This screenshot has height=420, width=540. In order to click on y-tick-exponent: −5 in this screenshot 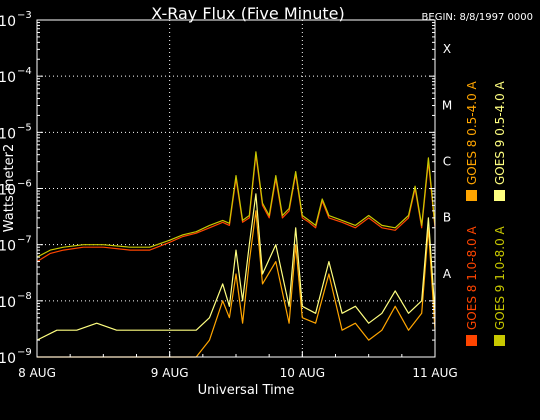, I will do `click(24, 127)`.